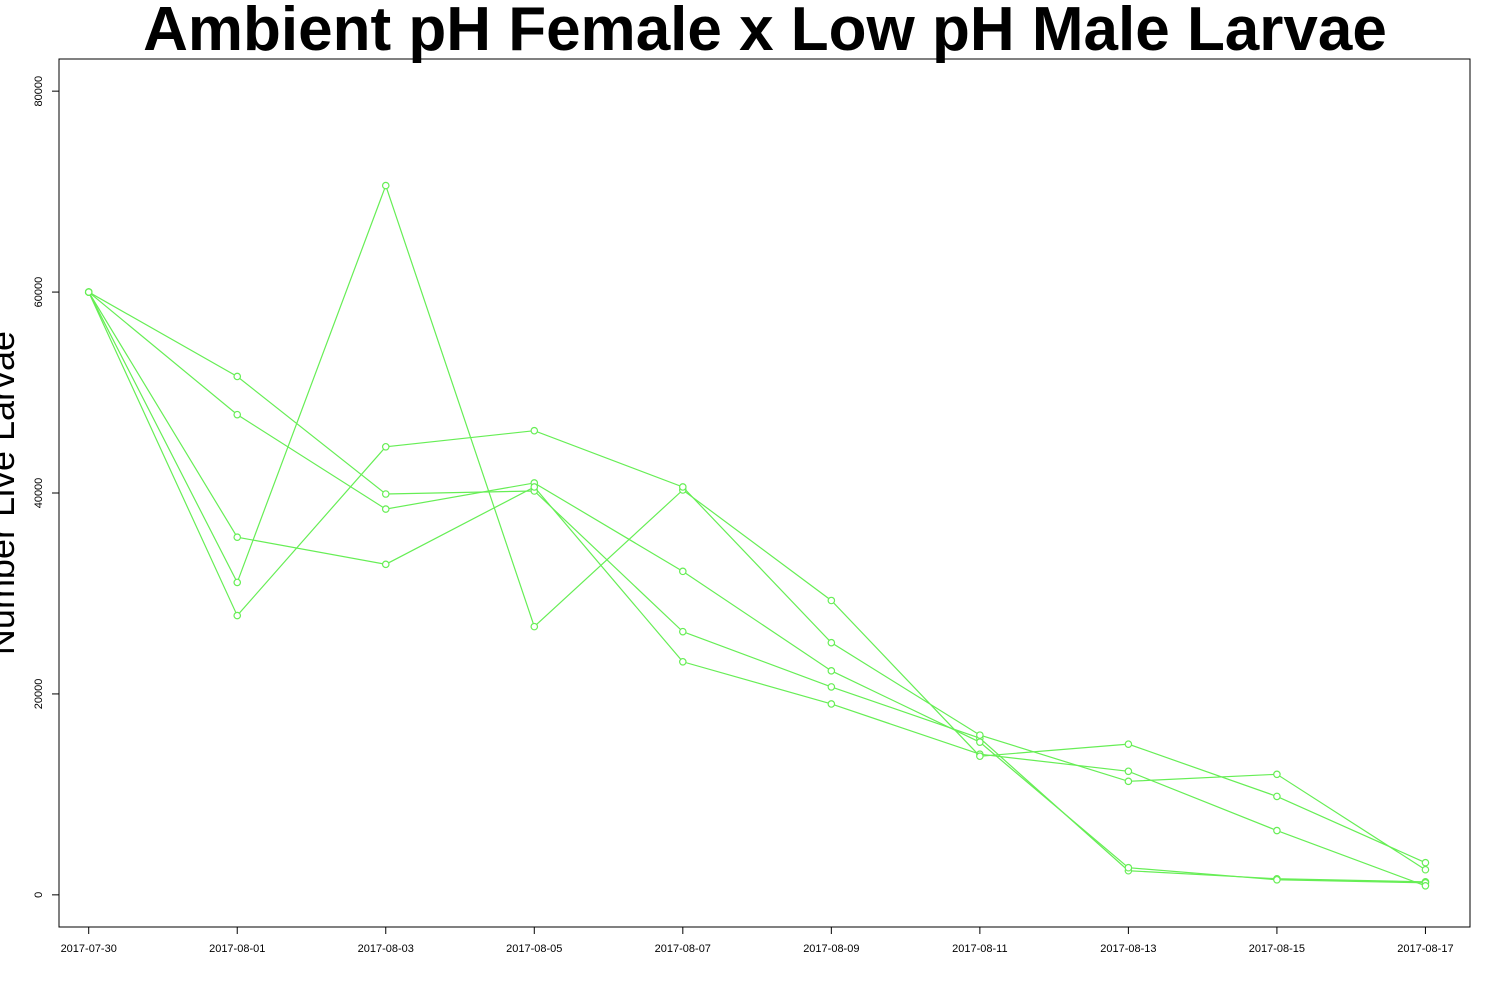  I want to click on x-tick-label: 2017-08-01, so click(237, 949).